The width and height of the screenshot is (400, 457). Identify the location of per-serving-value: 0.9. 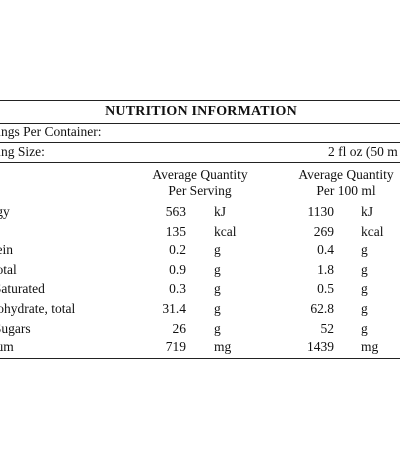
(177, 269).